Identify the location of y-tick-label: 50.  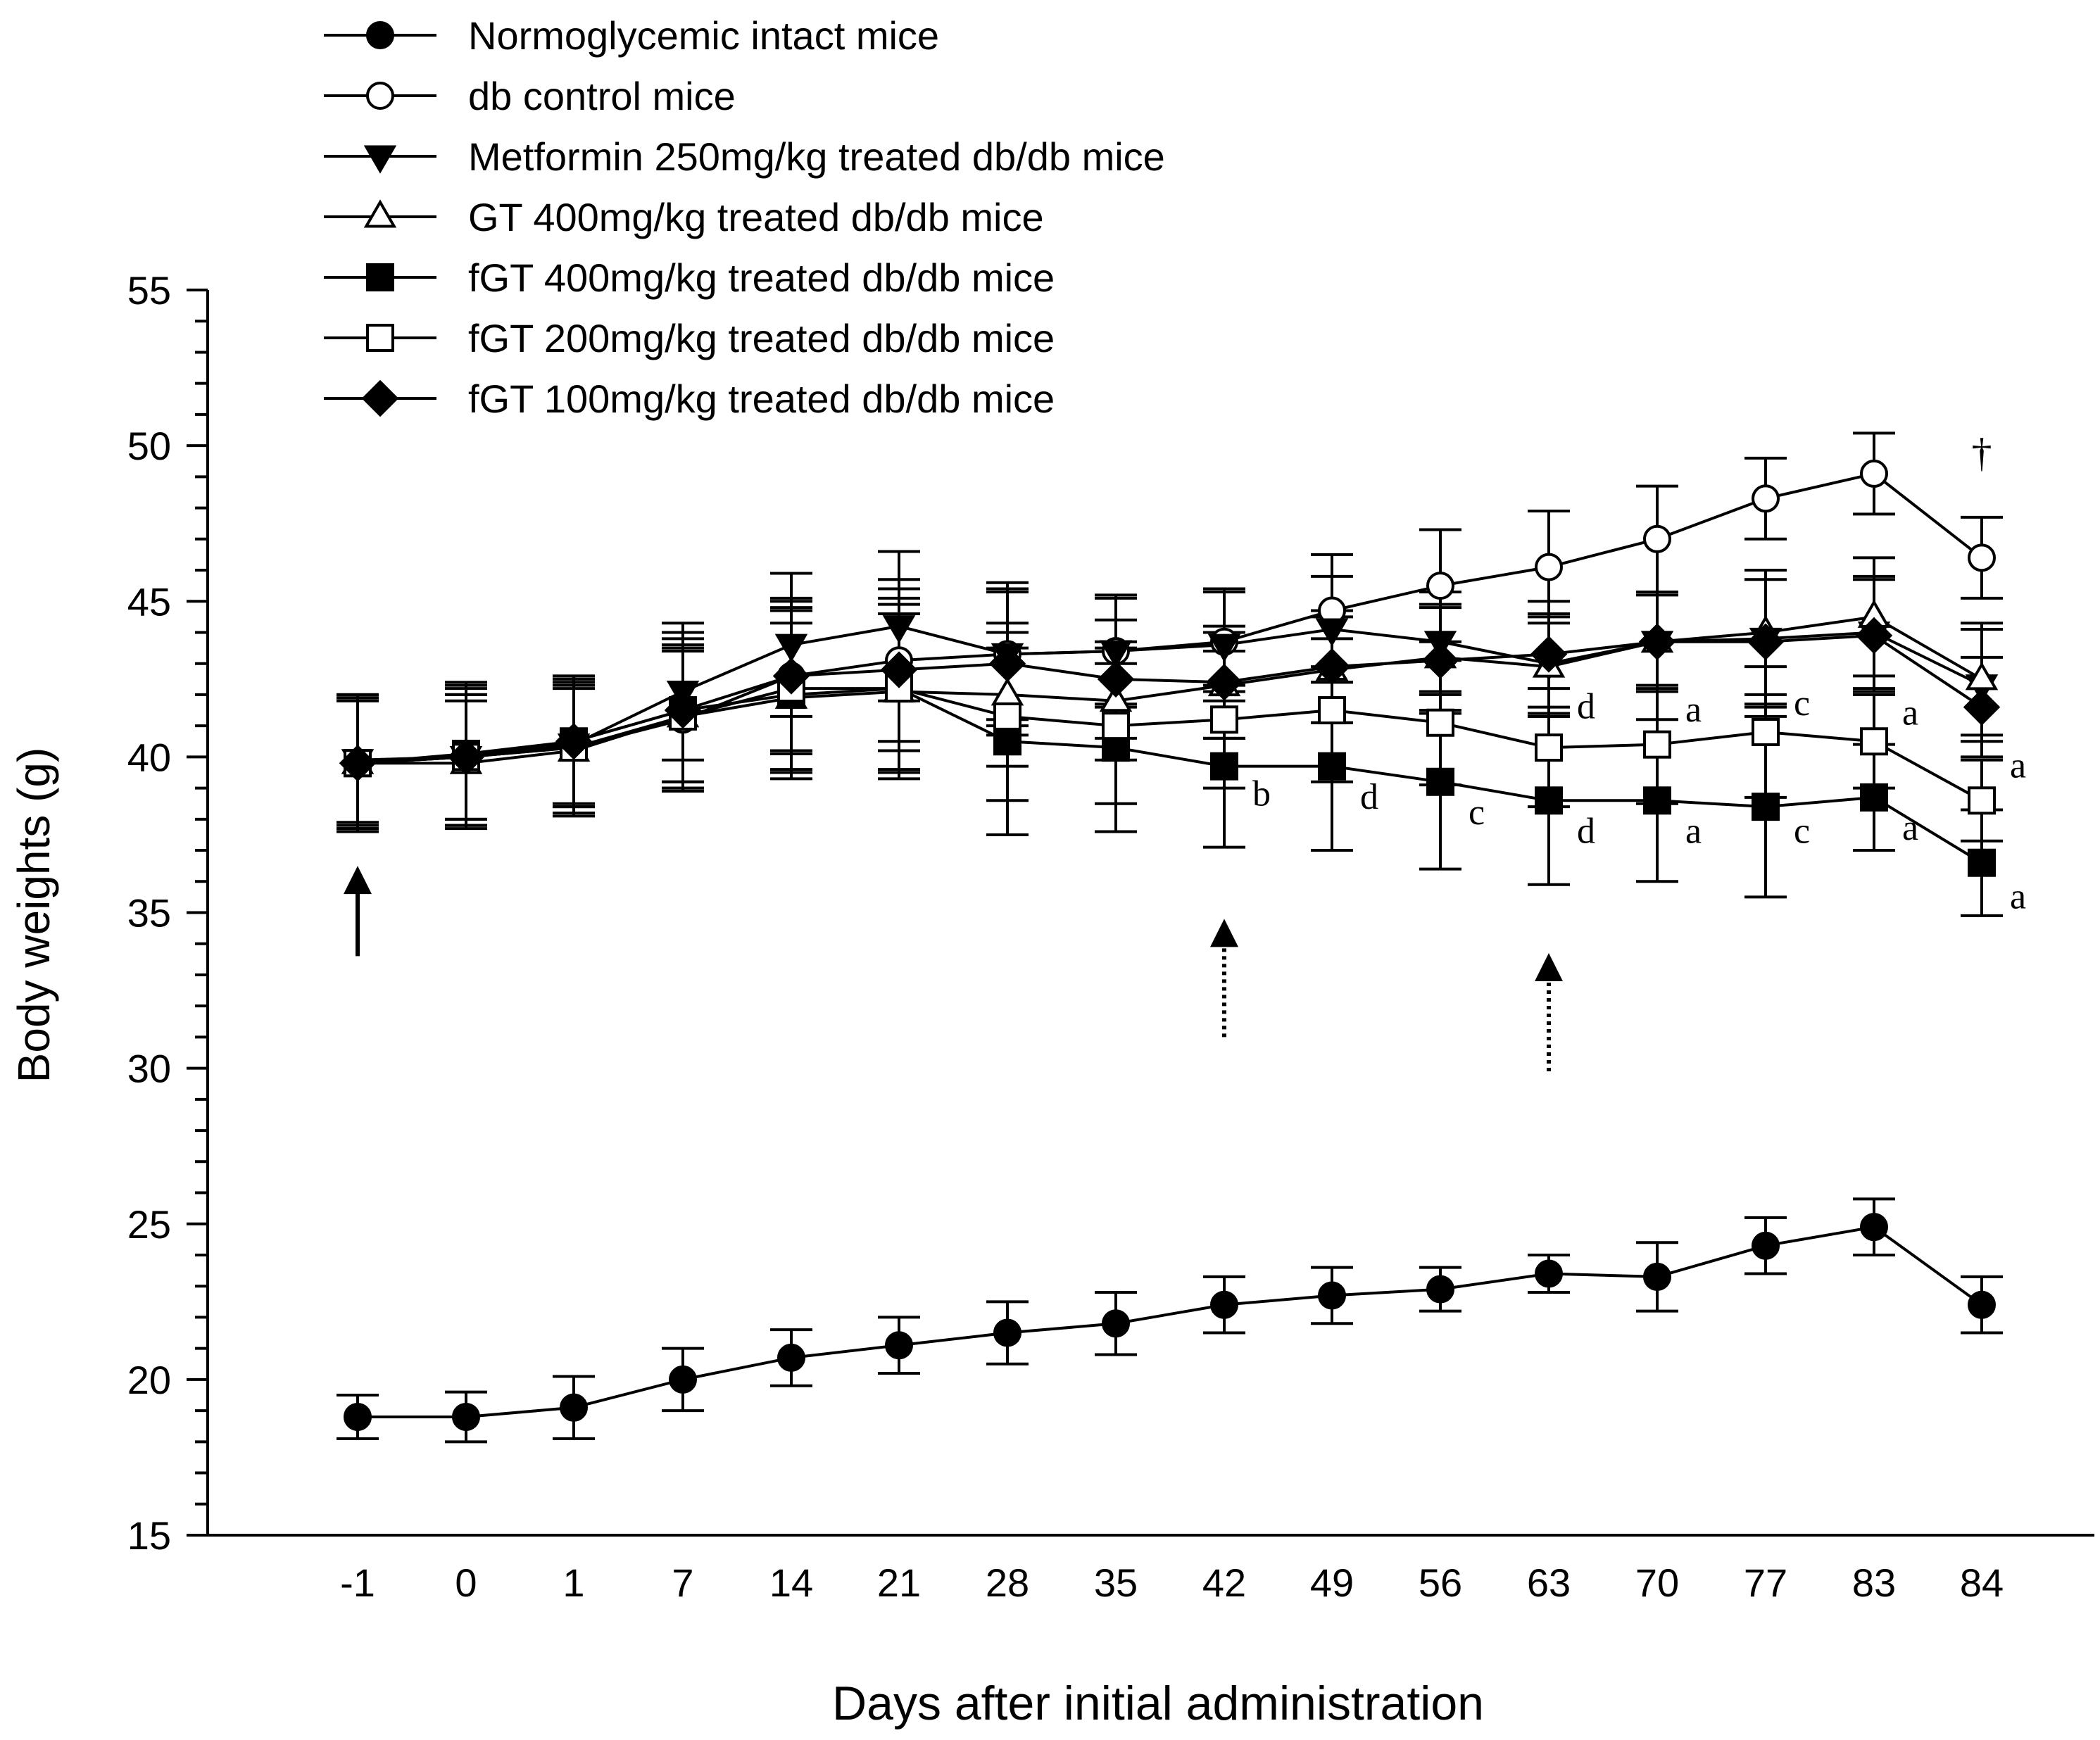
(149, 446).